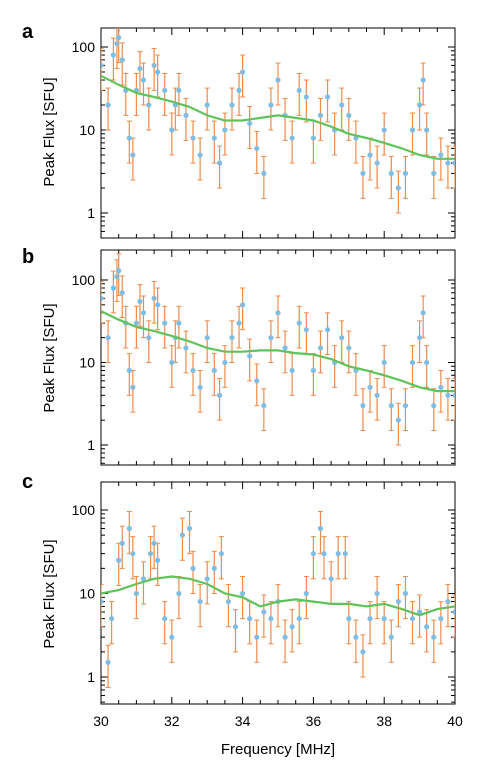 This screenshot has width=498, height=778. What do you see at coordinates (49, 593) in the screenshot?
I see `panel-c-ylabel: Peak Flux [SFU]` at bounding box center [49, 593].